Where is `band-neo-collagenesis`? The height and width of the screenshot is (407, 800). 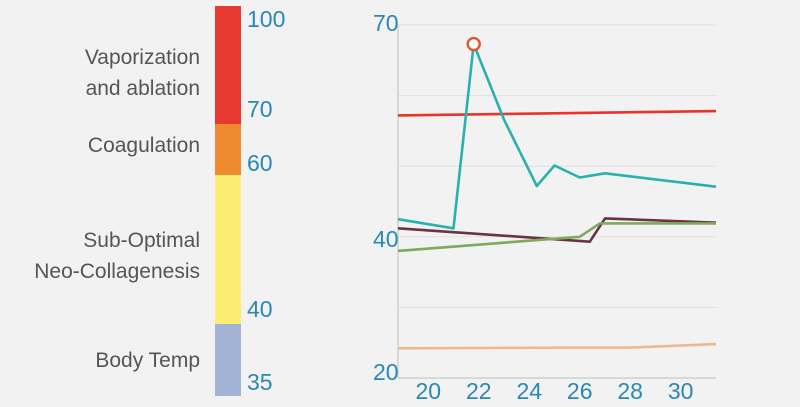 band-neo-collagenesis is located at coordinates (228, 249).